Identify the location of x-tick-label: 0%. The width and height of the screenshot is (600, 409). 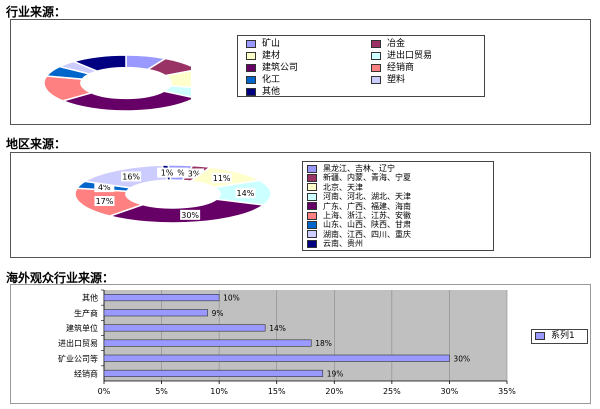
(104, 391).